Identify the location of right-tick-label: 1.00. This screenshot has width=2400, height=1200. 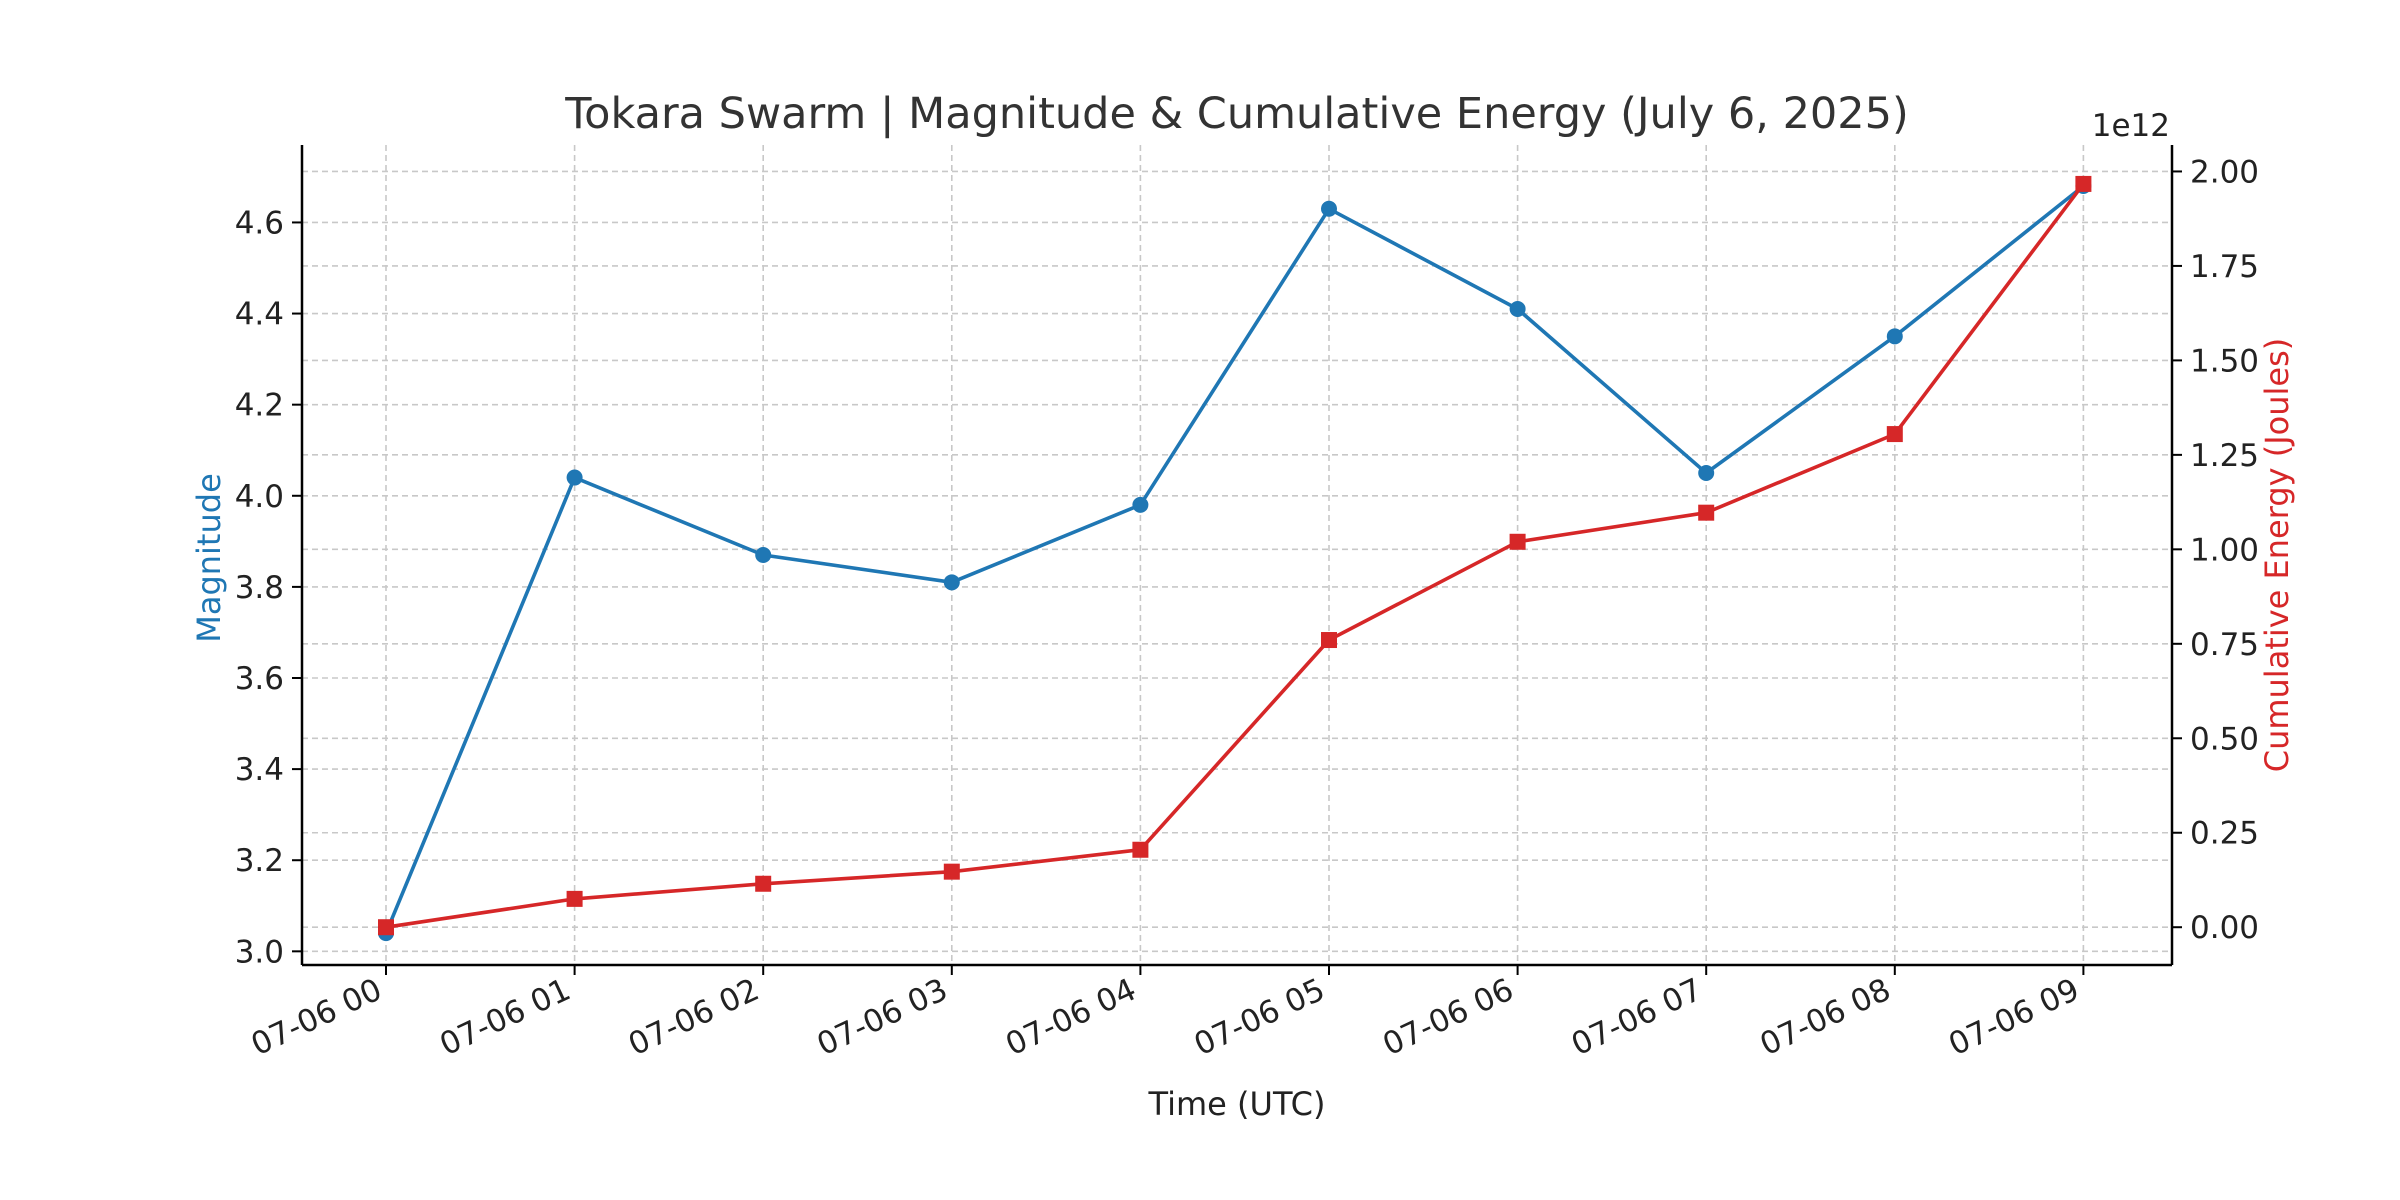
(2224, 550).